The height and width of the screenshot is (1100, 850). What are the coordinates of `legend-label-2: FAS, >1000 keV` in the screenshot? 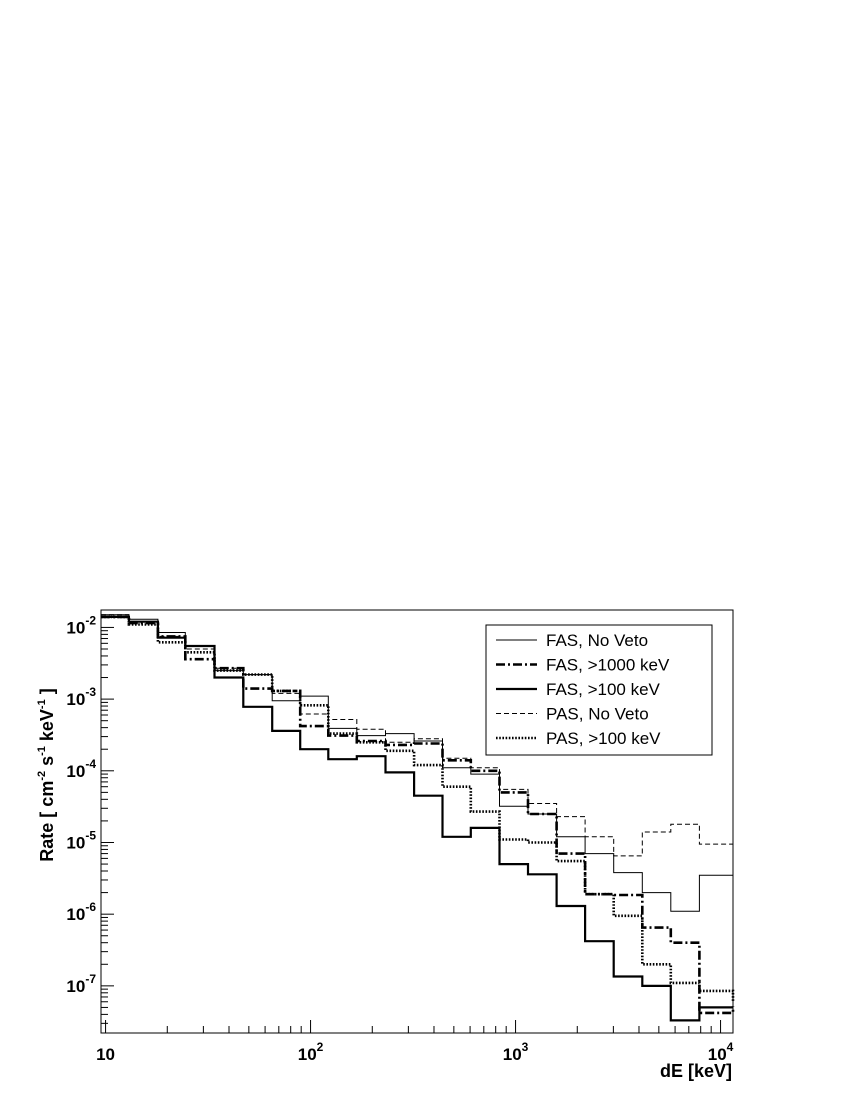 It's located at (608, 665).